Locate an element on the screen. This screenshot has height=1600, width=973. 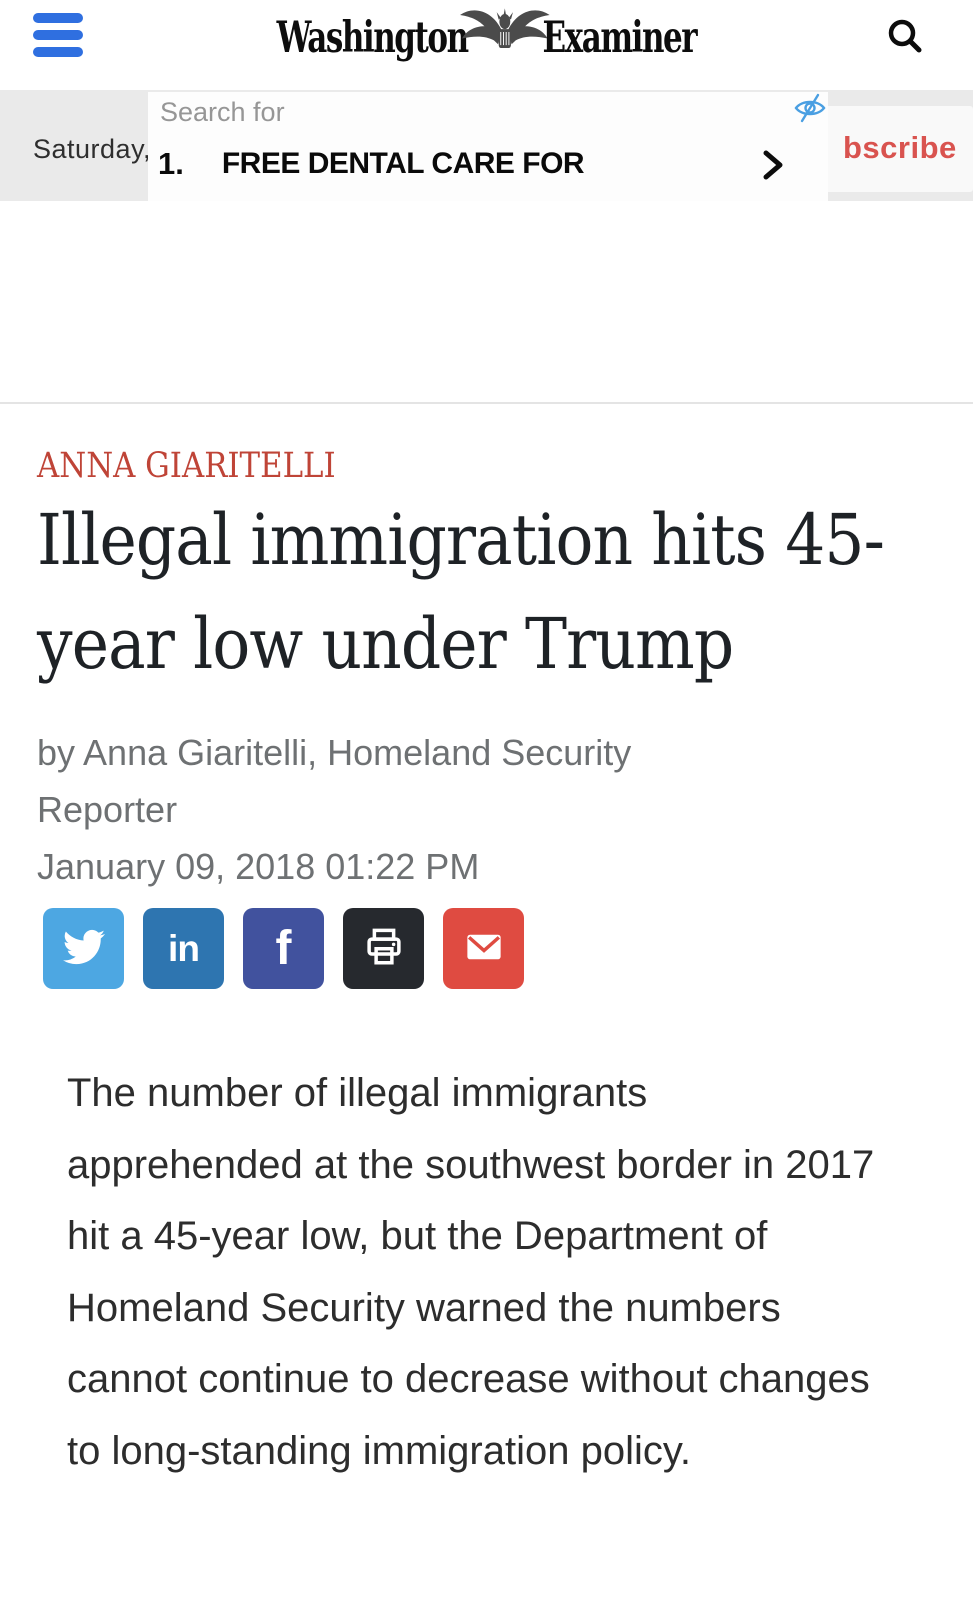
eagle-logo-icon is located at coordinates (505, 33).